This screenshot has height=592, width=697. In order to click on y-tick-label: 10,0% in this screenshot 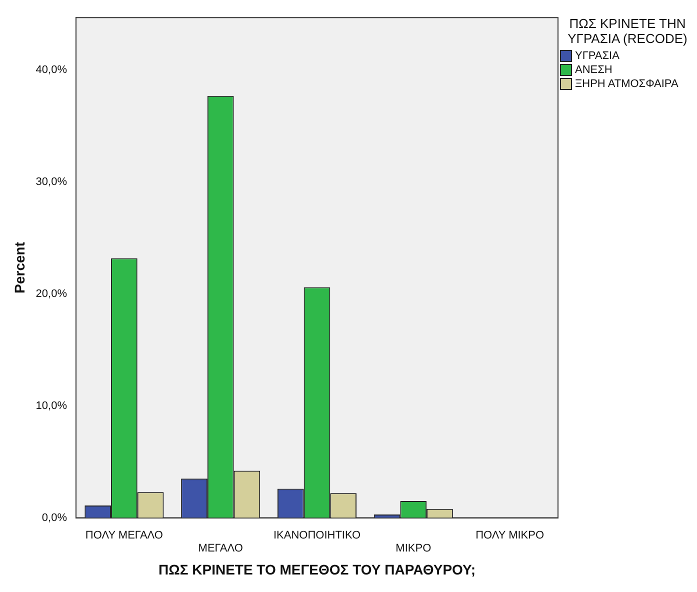, I will do `click(52, 406)`.